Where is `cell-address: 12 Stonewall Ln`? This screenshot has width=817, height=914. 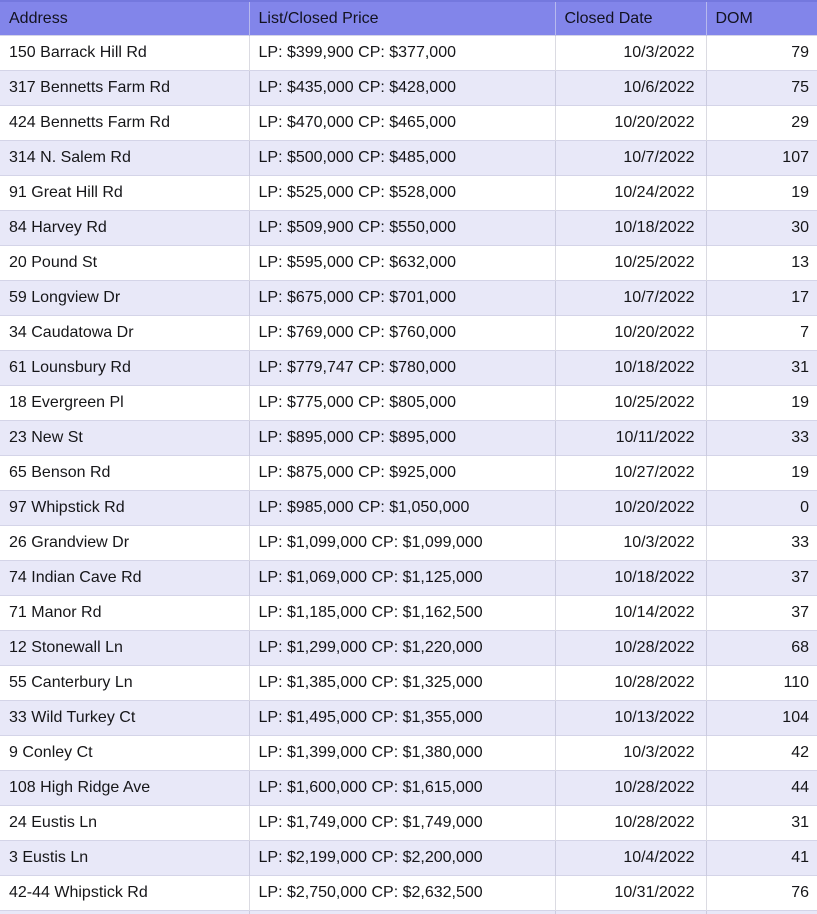 cell-address: 12 Stonewall Ln is located at coordinates (124, 648).